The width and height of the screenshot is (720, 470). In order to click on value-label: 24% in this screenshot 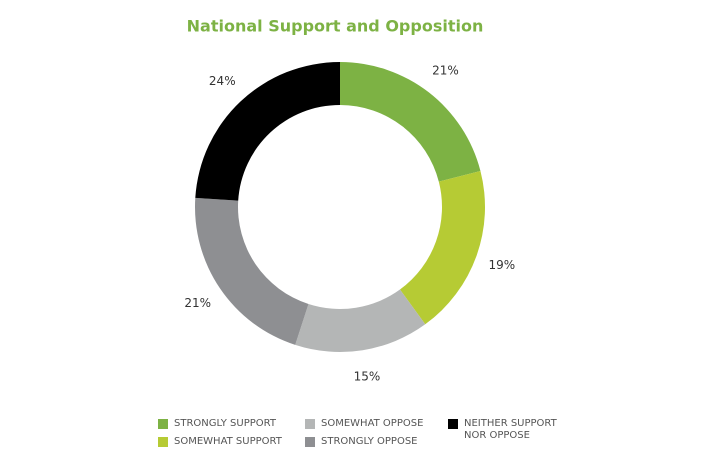, I will do `click(222, 81)`.